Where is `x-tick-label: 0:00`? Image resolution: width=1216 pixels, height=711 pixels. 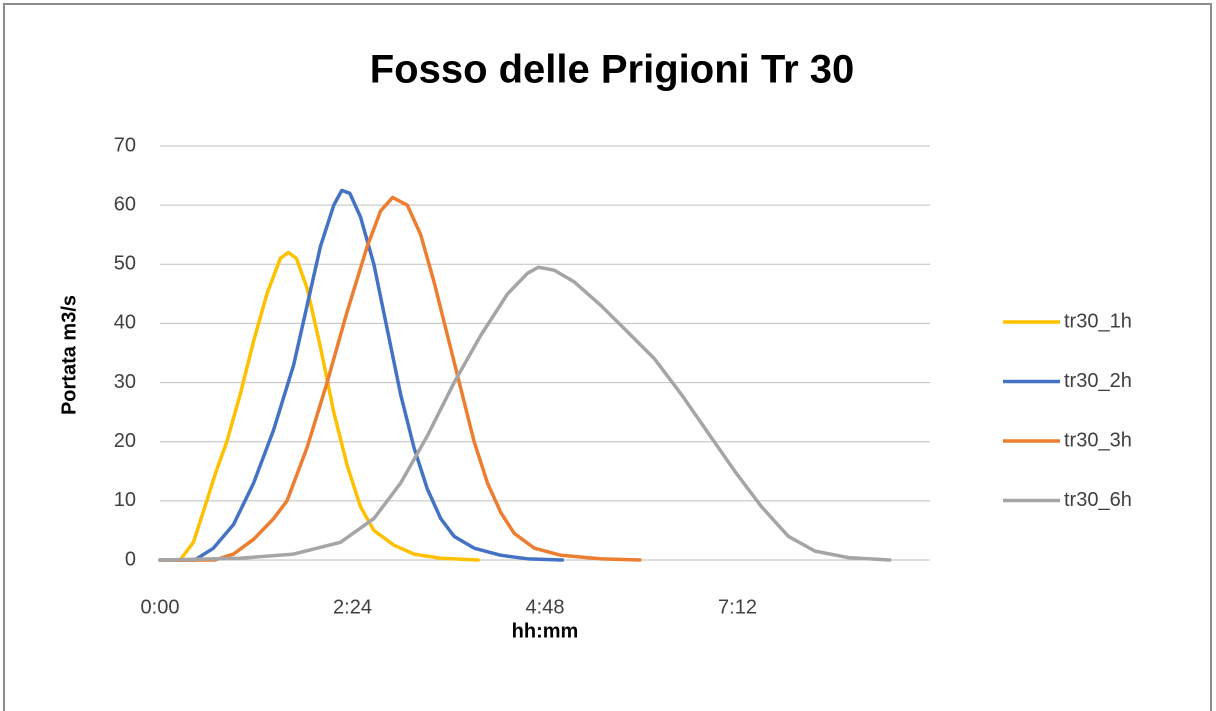 x-tick-label: 0:00 is located at coordinates (160, 607).